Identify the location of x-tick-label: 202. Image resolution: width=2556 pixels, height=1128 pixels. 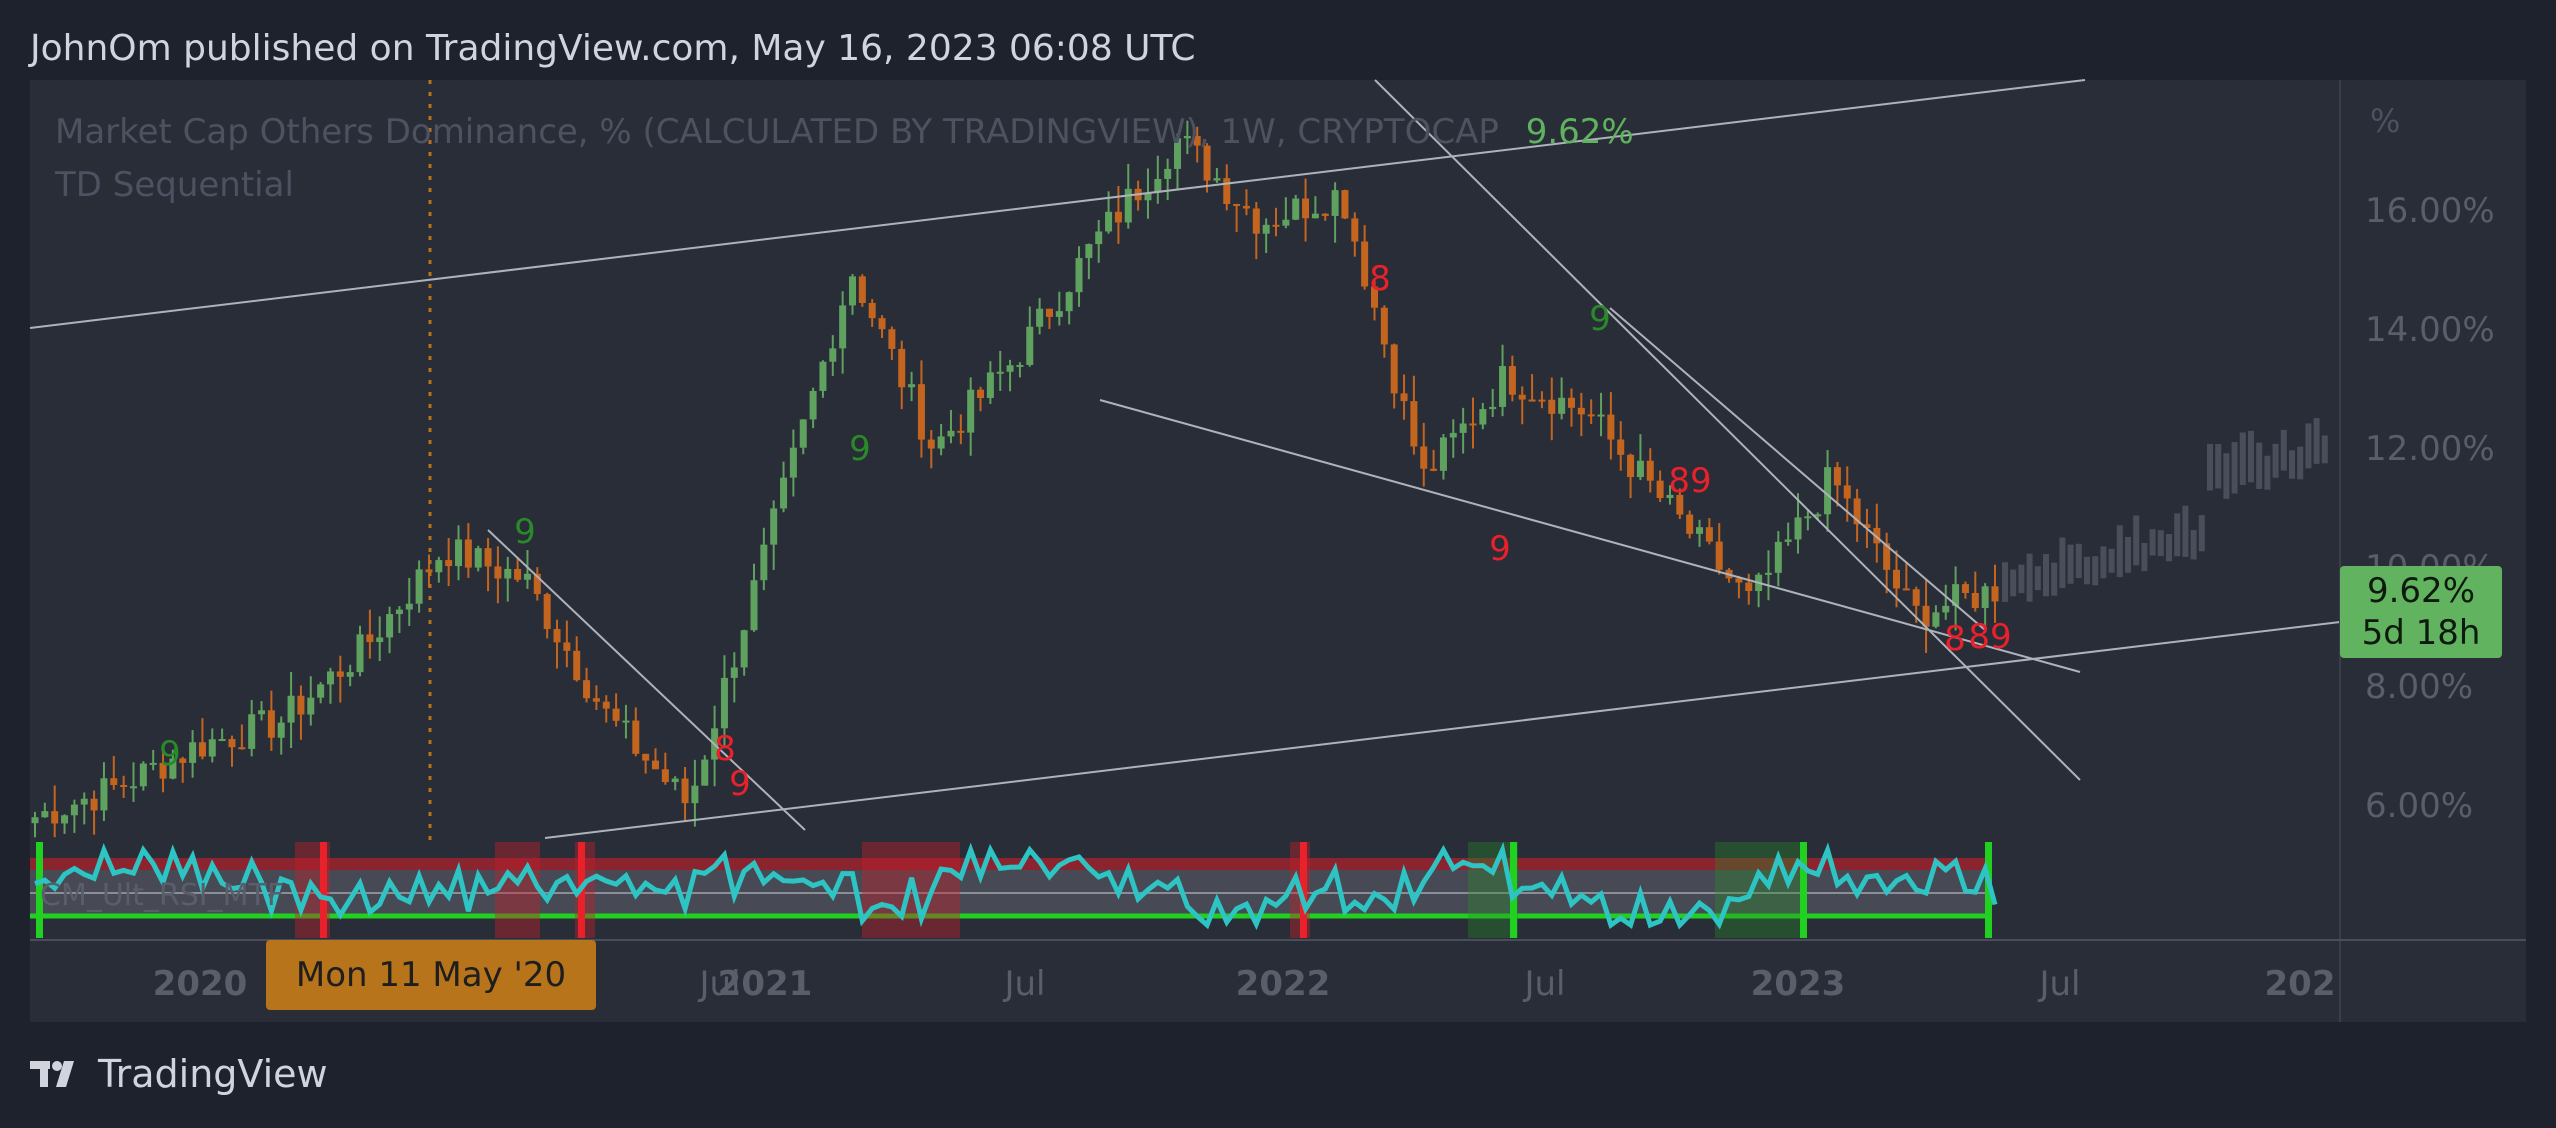
(2300, 984).